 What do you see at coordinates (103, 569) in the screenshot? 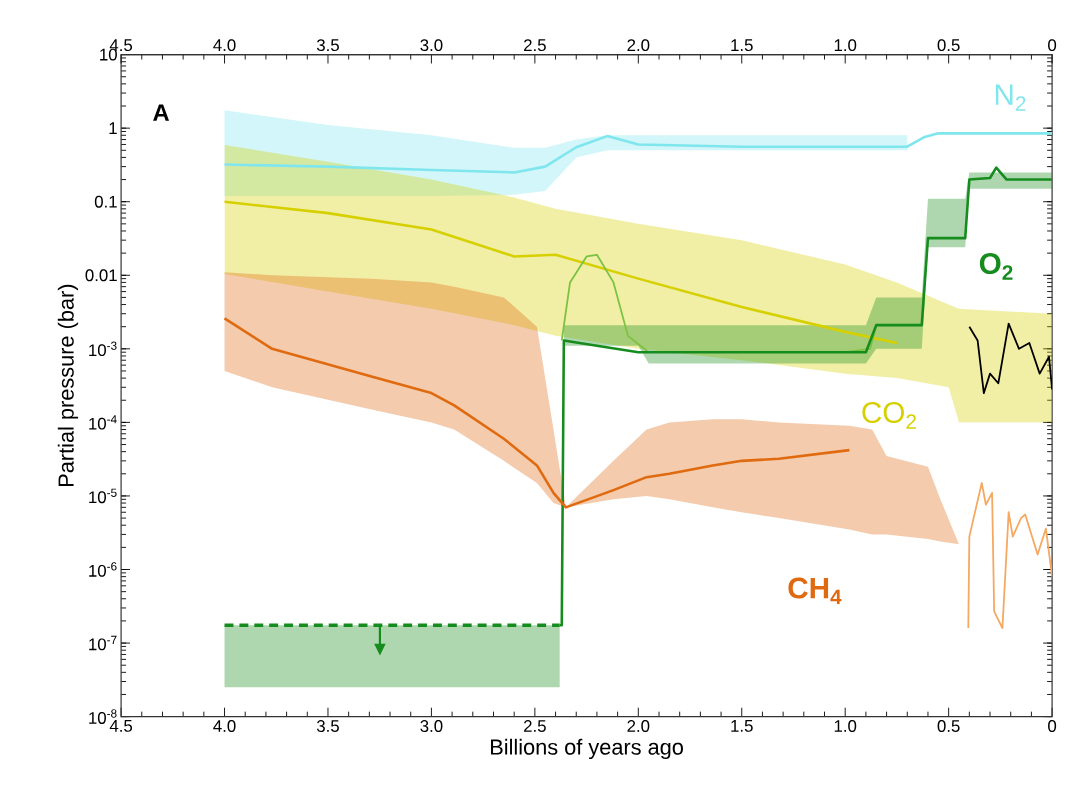
I see `y-tick-label: 10$^{-6}$` at bounding box center [103, 569].